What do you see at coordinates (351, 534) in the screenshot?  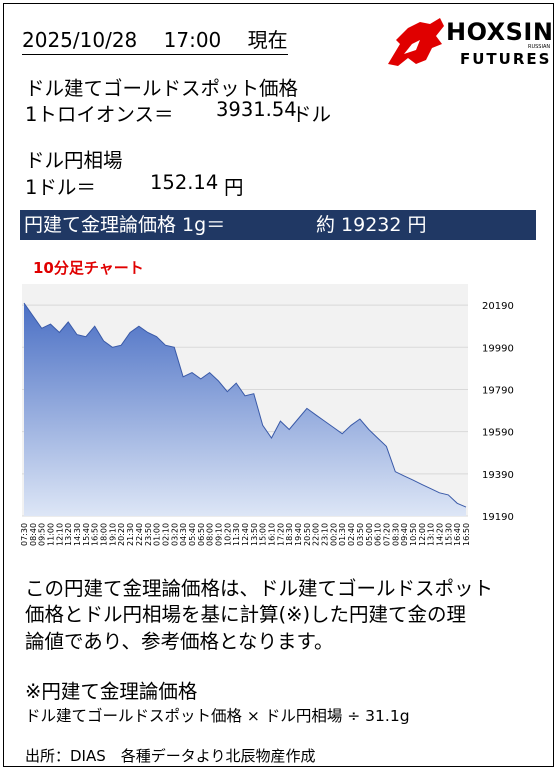 I see `x-tick-label: 02:40` at bounding box center [351, 534].